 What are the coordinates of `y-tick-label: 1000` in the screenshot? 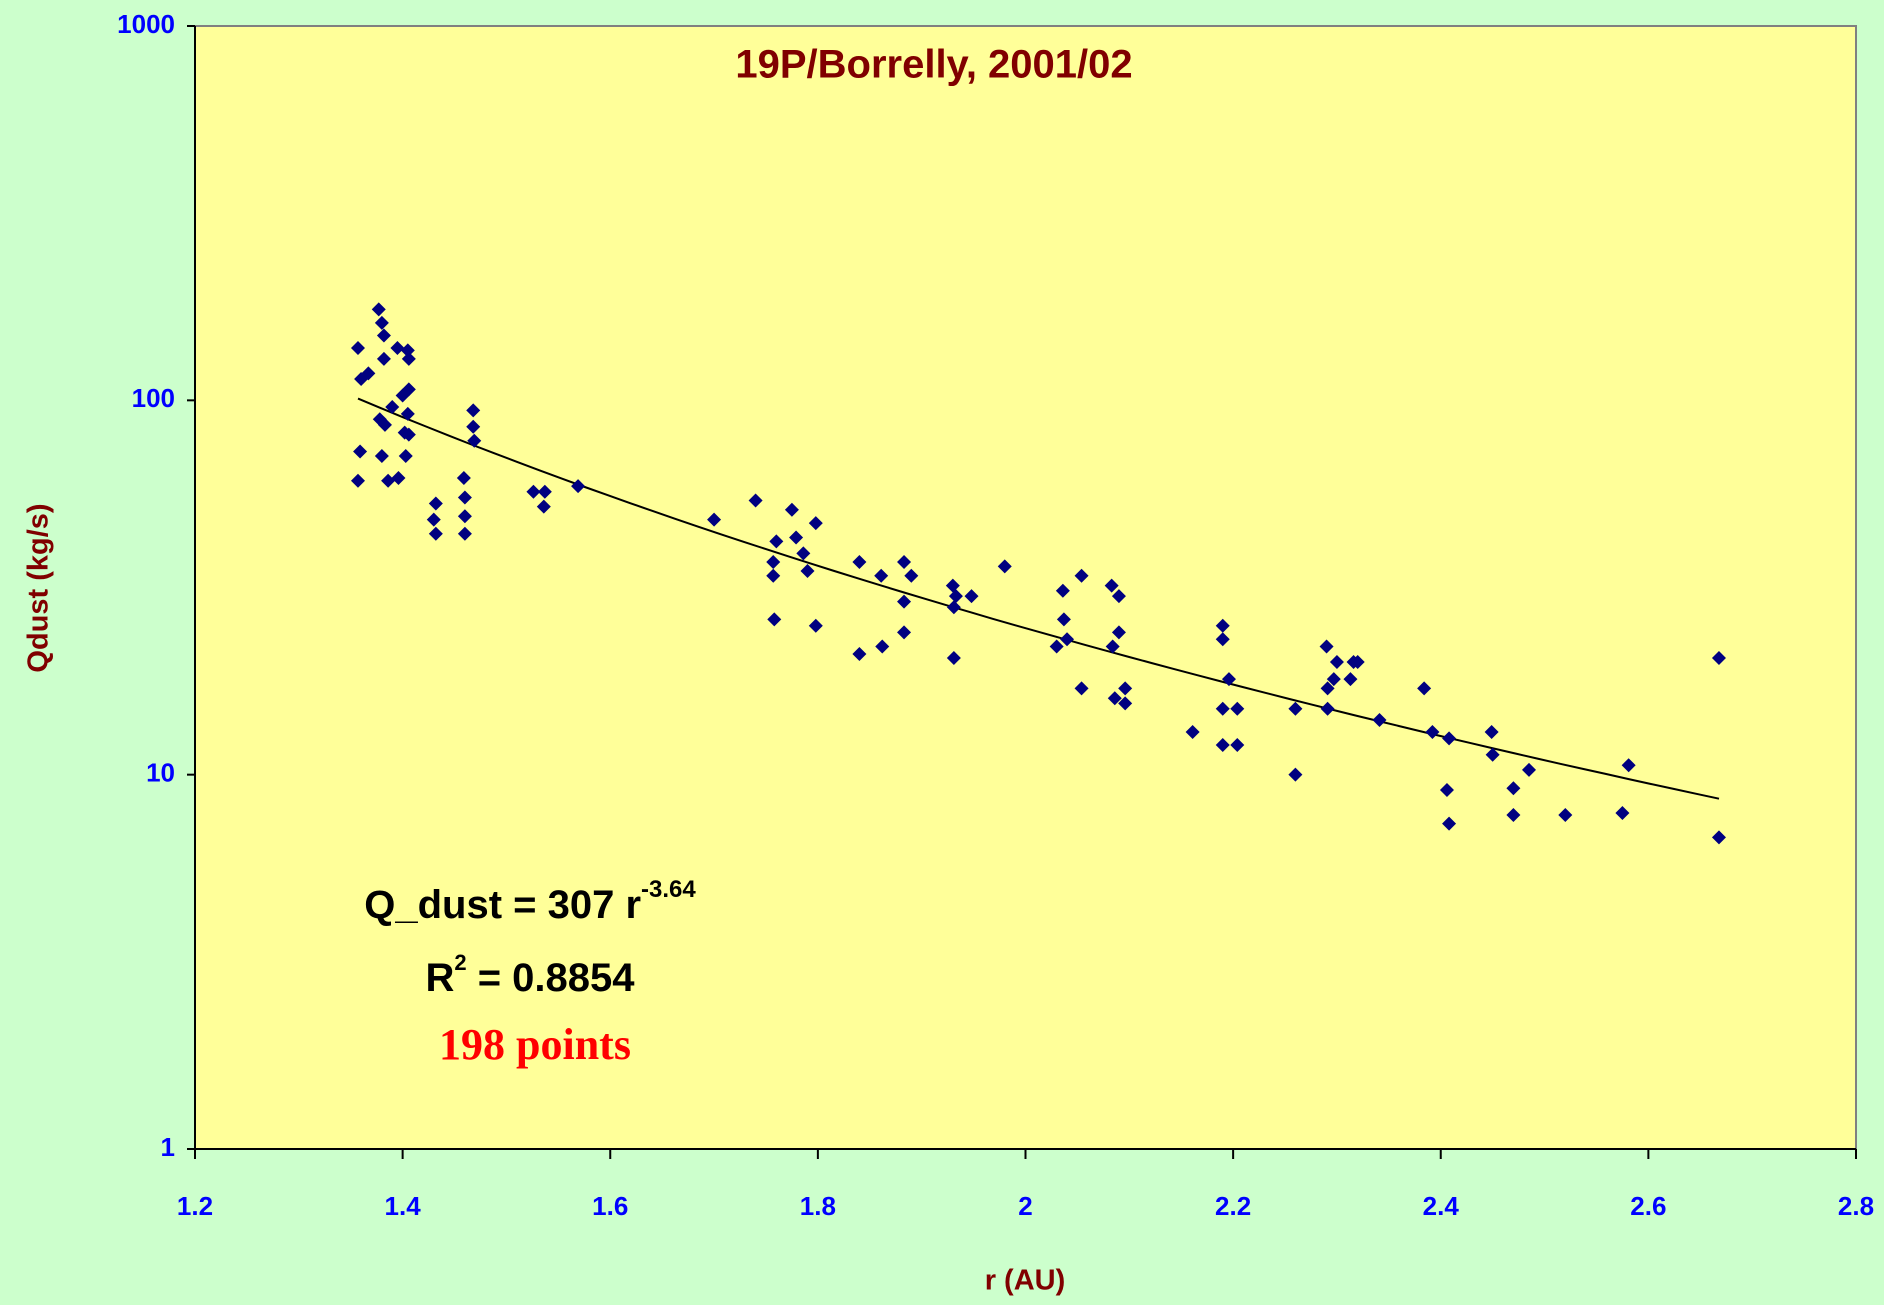 It's located at (146, 24).